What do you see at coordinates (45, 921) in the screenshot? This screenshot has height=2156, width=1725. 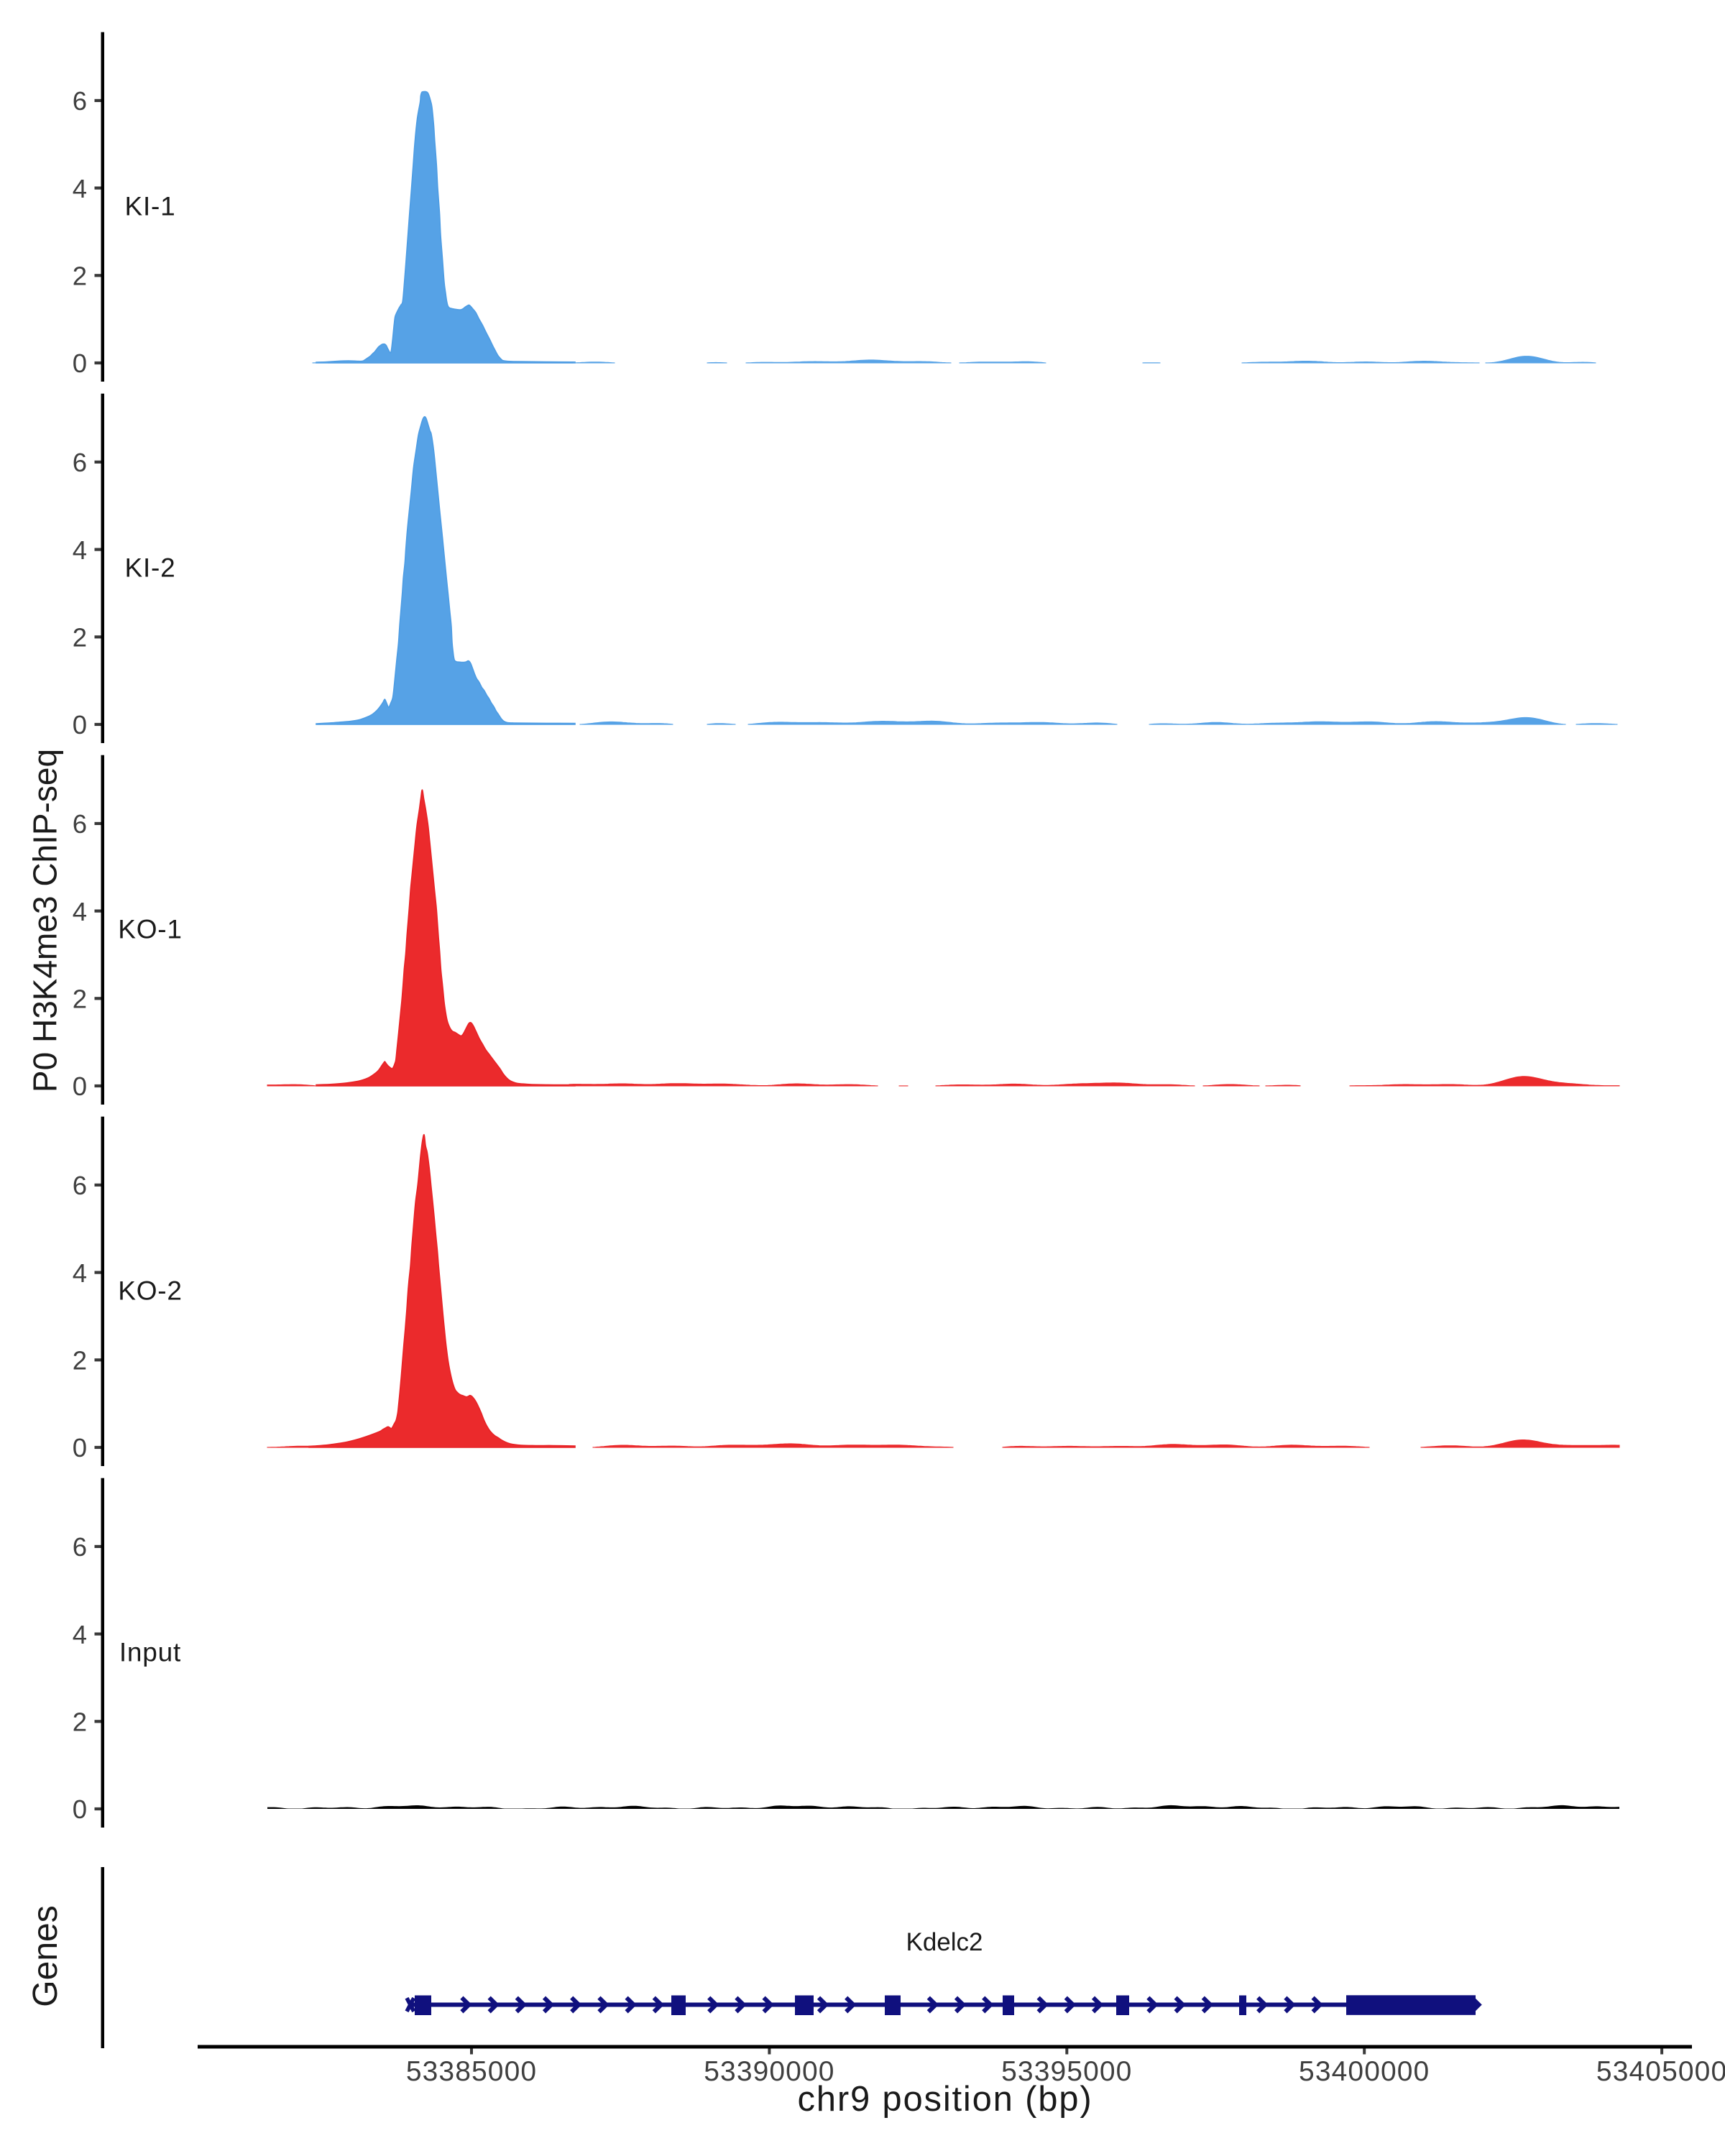 I see `svg-text: P0 H3K4me3 ChIP-seq` at bounding box center [45, 921].